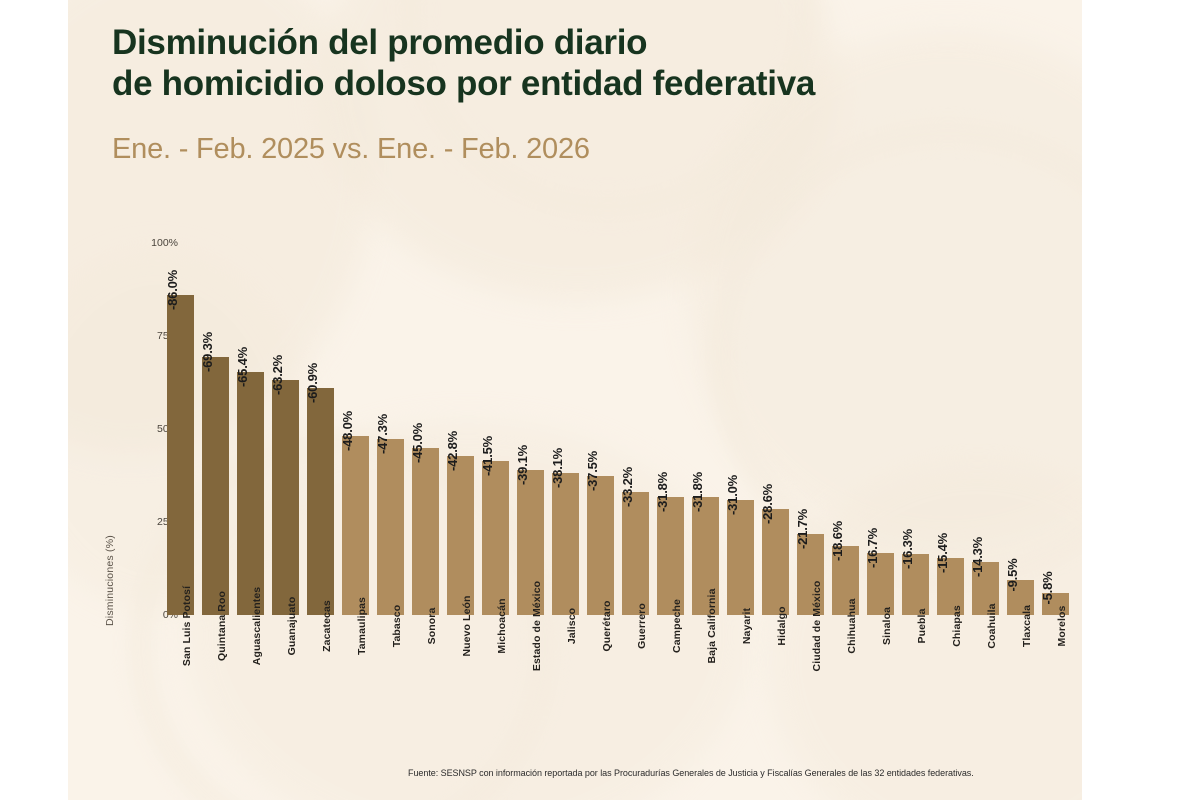  What do you see at coordinates (1026, 626) in the screenshot?
I see `x-axis-tick-label: Tlaxcala` at bounding box center [1026, 626].